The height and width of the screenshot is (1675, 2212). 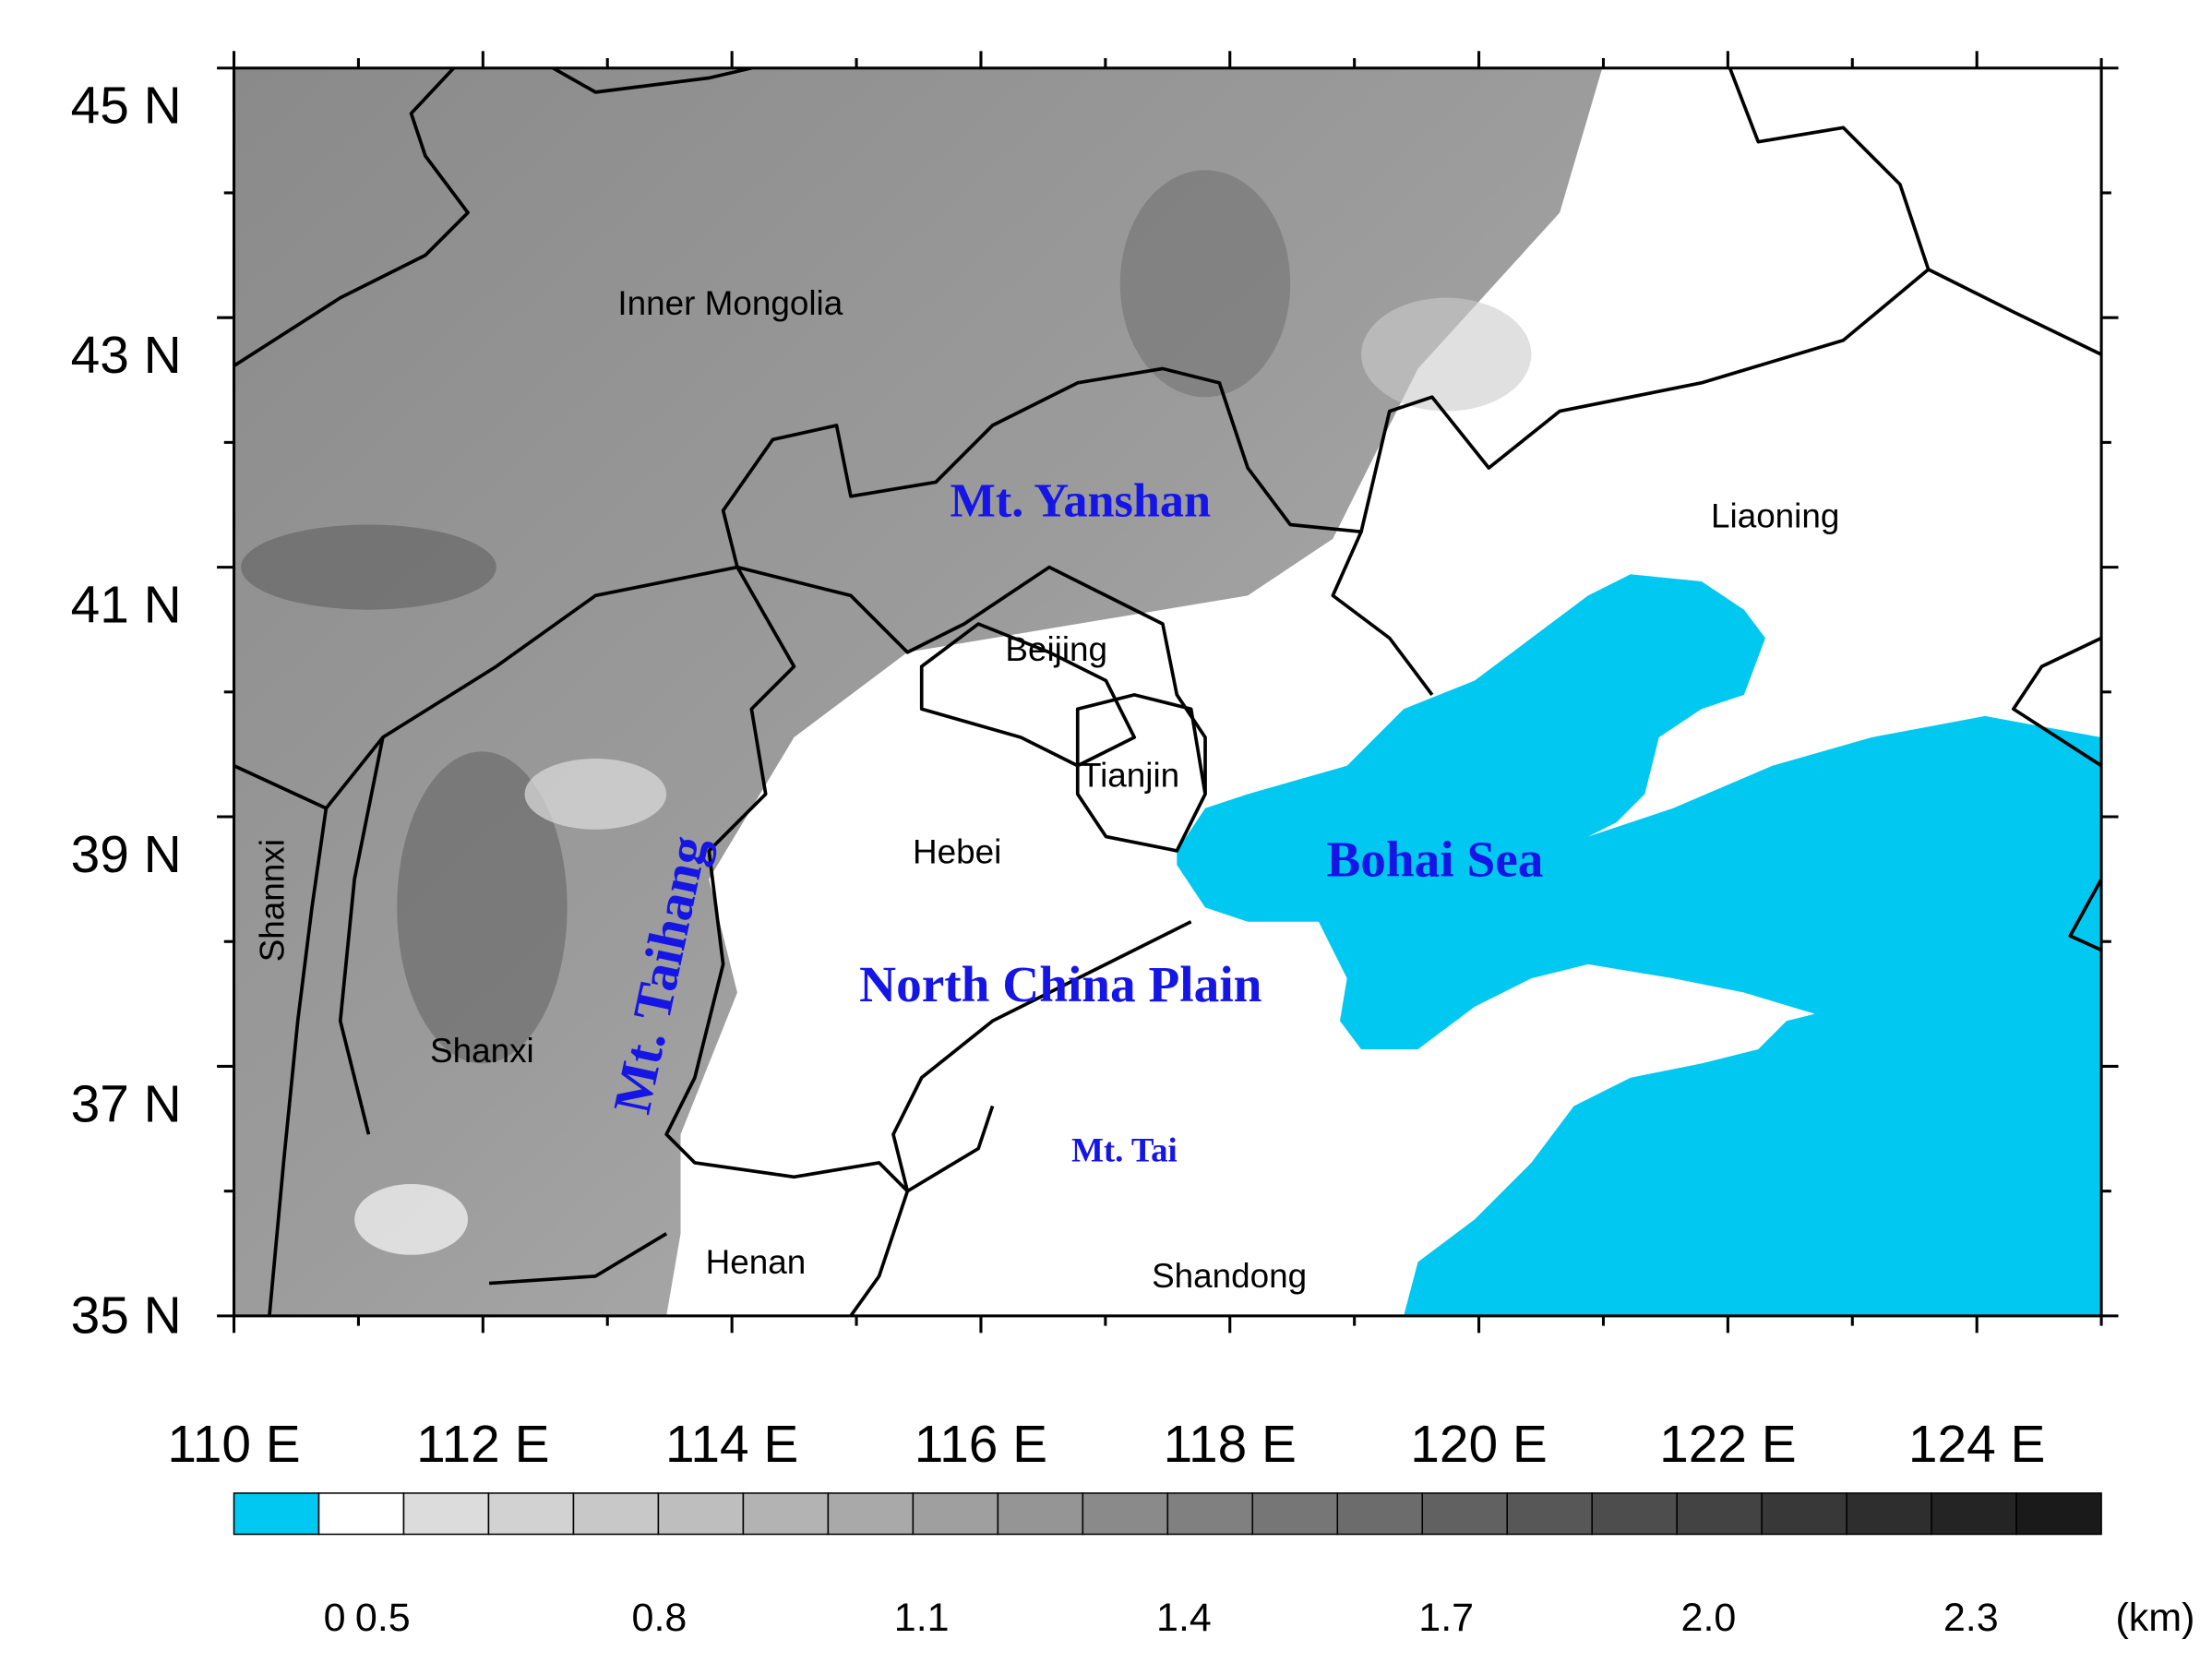 I want to click on lon-label: 124 E, so click(x=1977, y=1445).